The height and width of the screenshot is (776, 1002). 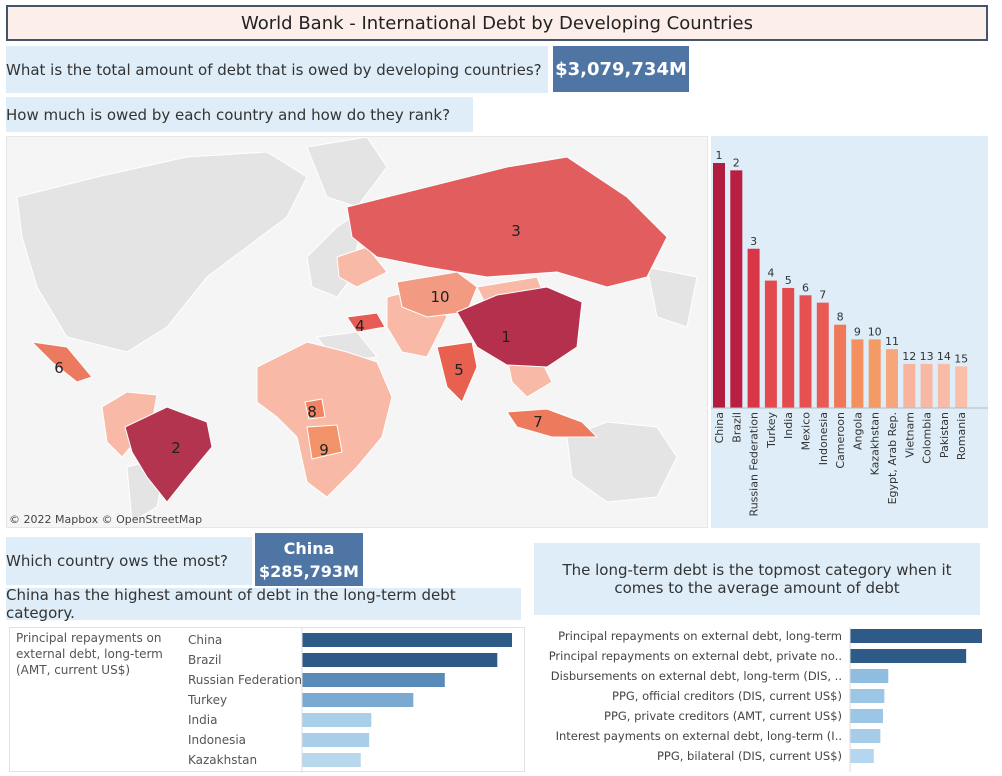 What do you see at coordinates (771, 430) in the screenshot?
I see `rank-category-4: Turkey` at bounding box center [771, 430].